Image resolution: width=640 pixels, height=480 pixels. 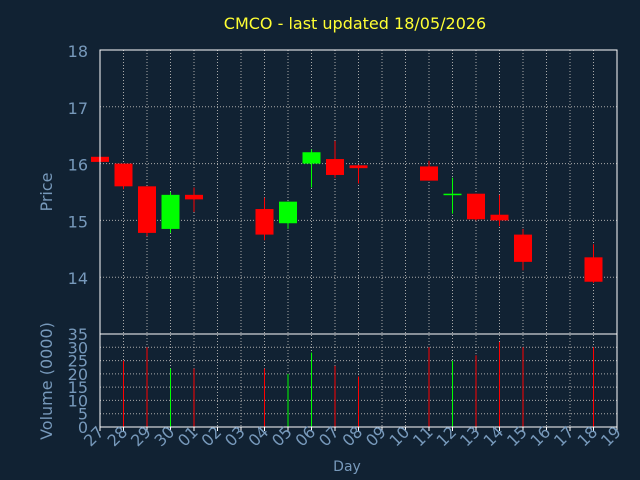 What do you see at coordinates (83, 427) in the screenshot?
I see `volume-tick-label: 0` at bounding box center [83, 427].